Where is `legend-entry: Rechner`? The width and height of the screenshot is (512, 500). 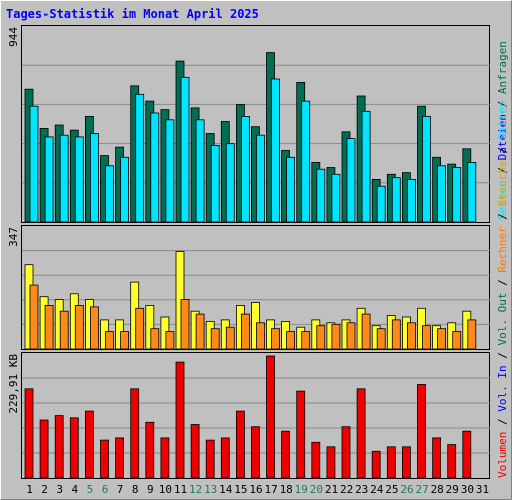
legend-entry: Rechner is located at coordinates (502, 249).